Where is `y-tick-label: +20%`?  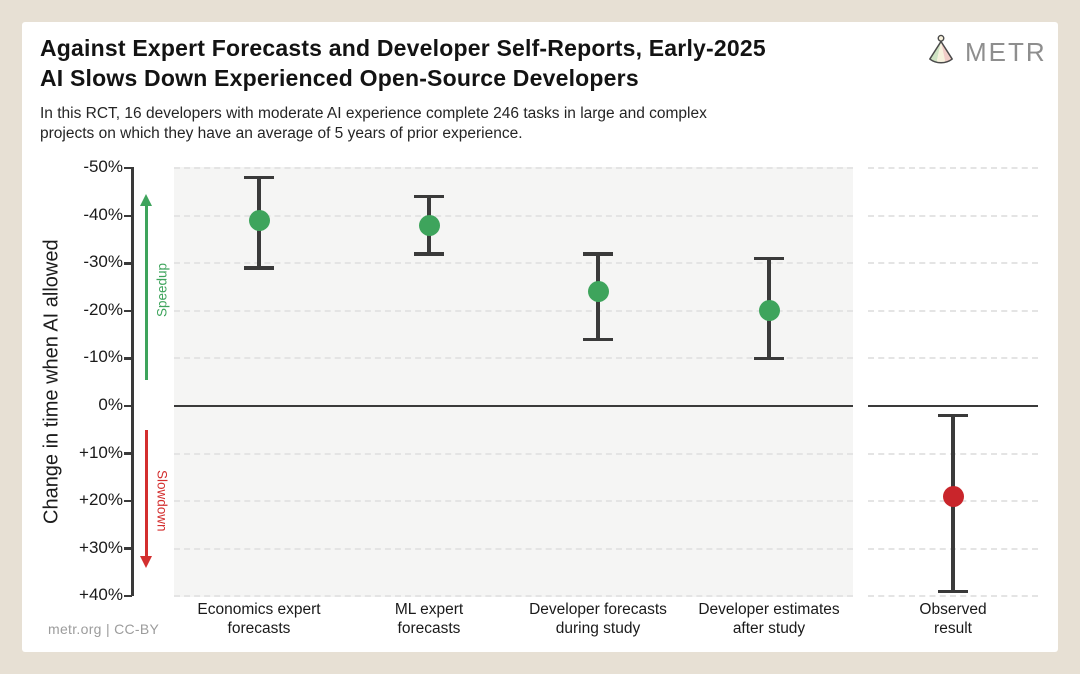 y-tick-label: +20% is located at coordinates (101, 500).